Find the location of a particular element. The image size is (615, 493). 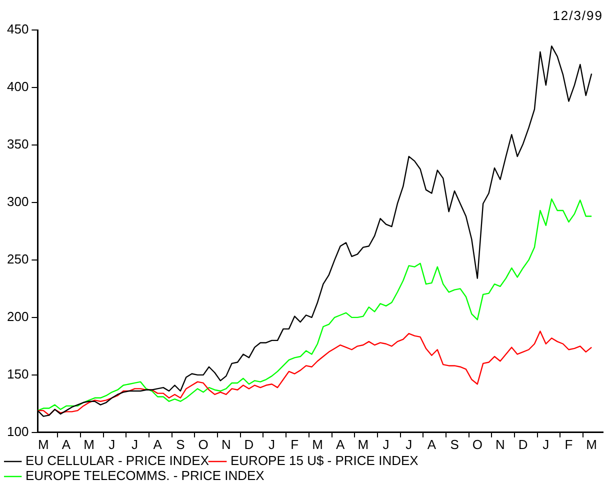

y-tick-label: 350 is located at coordinates (17, 144).